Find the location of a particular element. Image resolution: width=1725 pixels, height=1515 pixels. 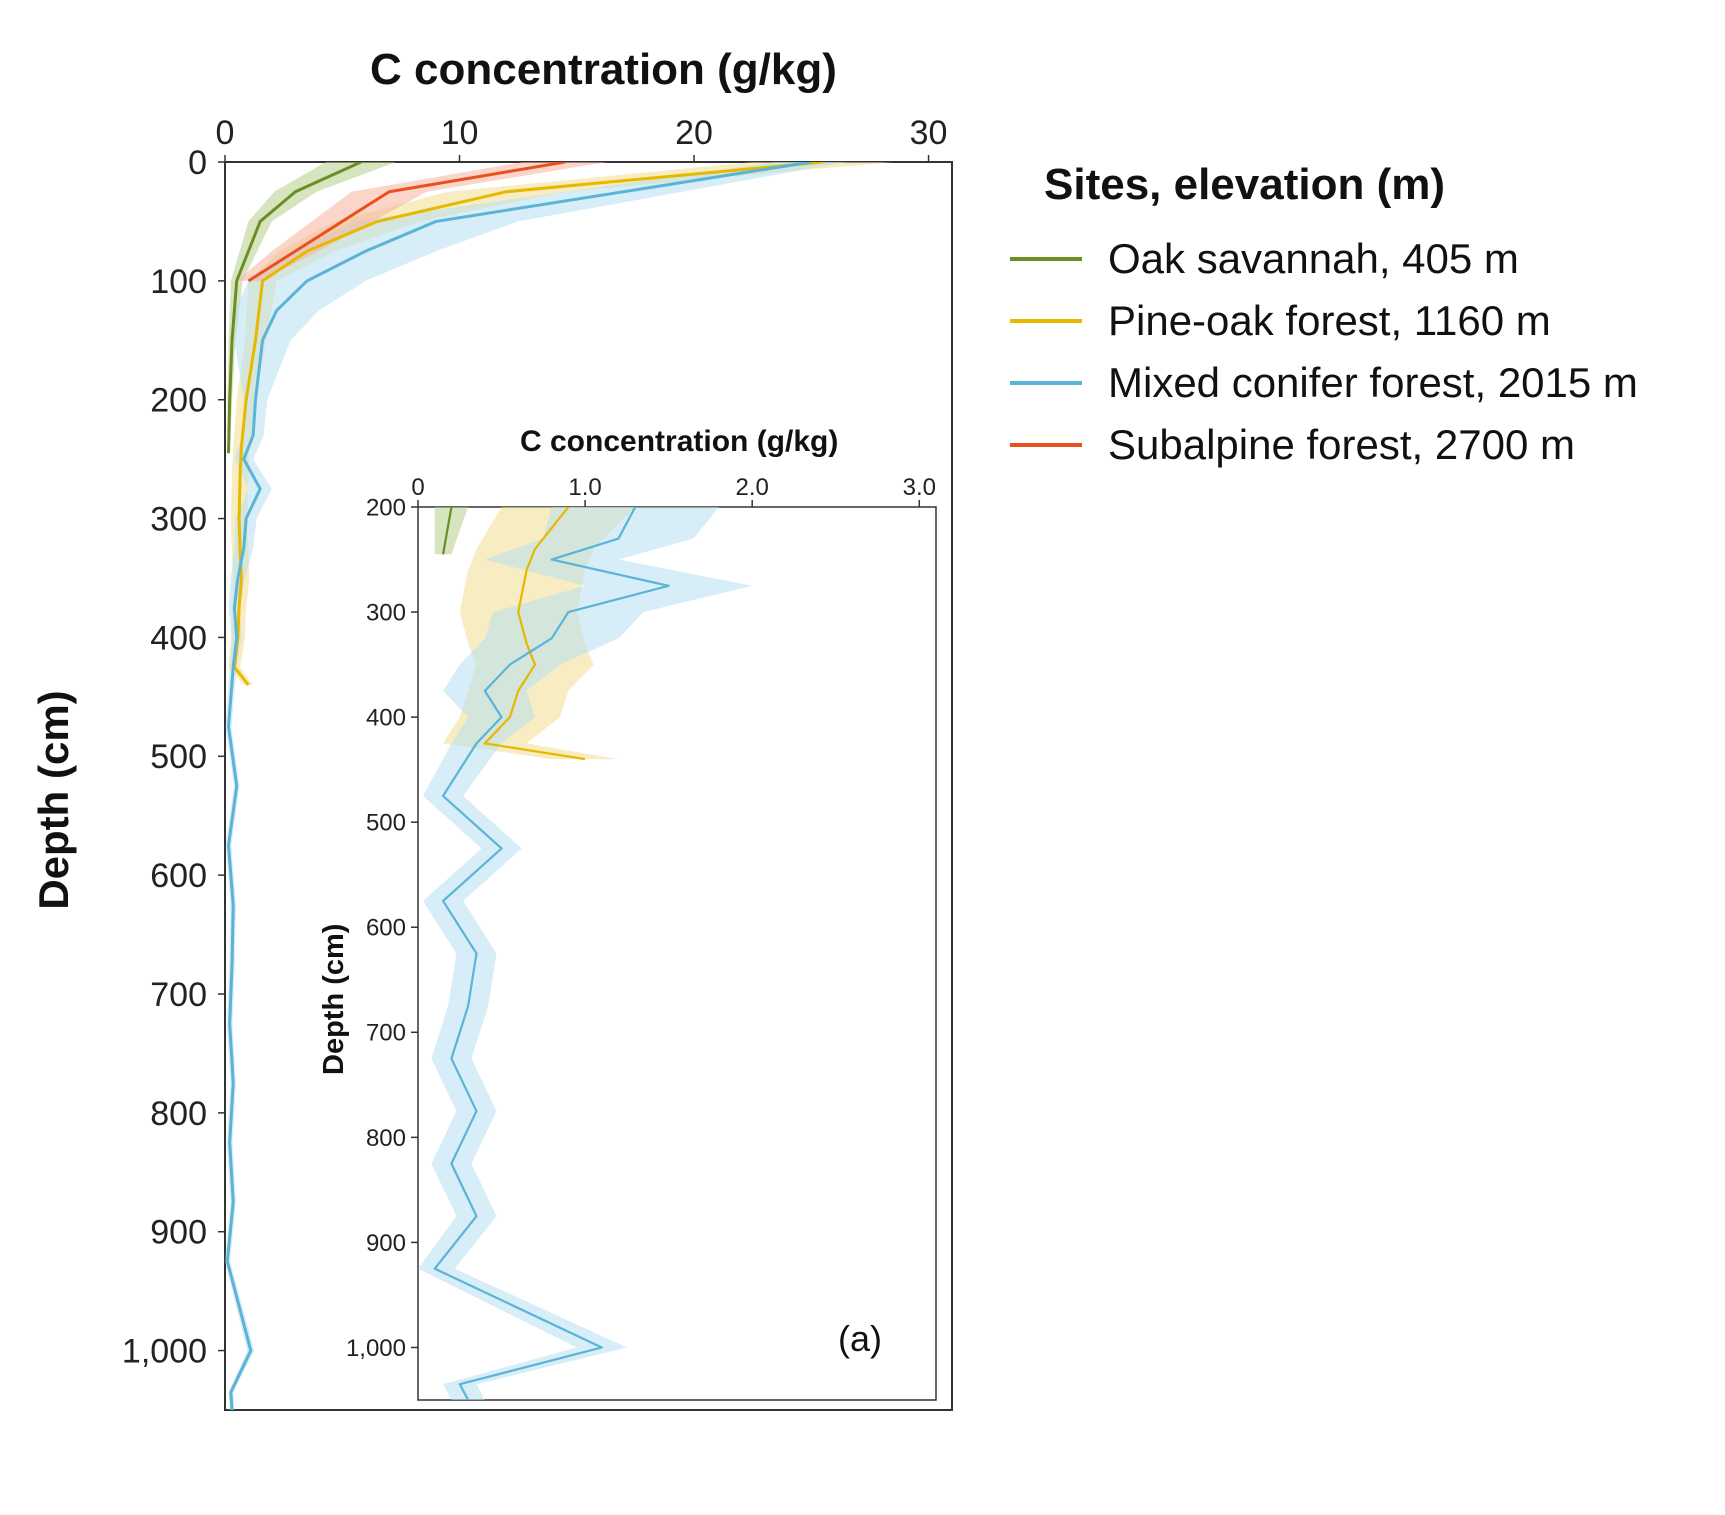

inset-x-tick-label: 2.0 is located at coordinates (752, 487).